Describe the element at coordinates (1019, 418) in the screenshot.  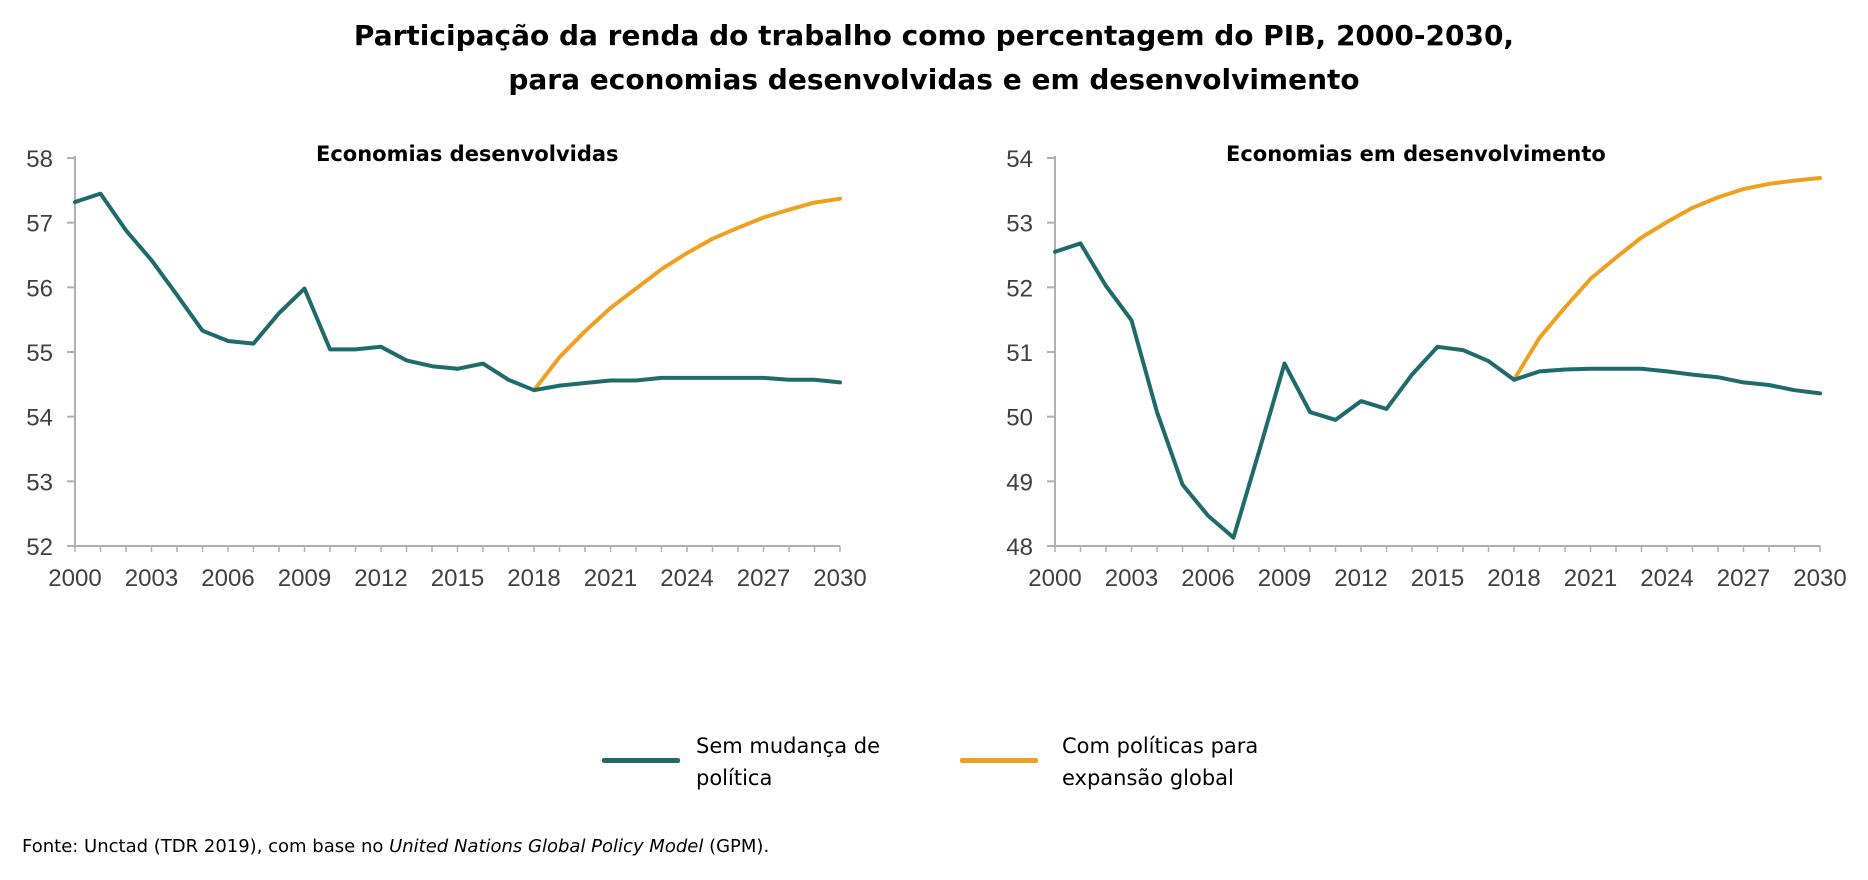
I see `y-tick-label: 50` at that location.